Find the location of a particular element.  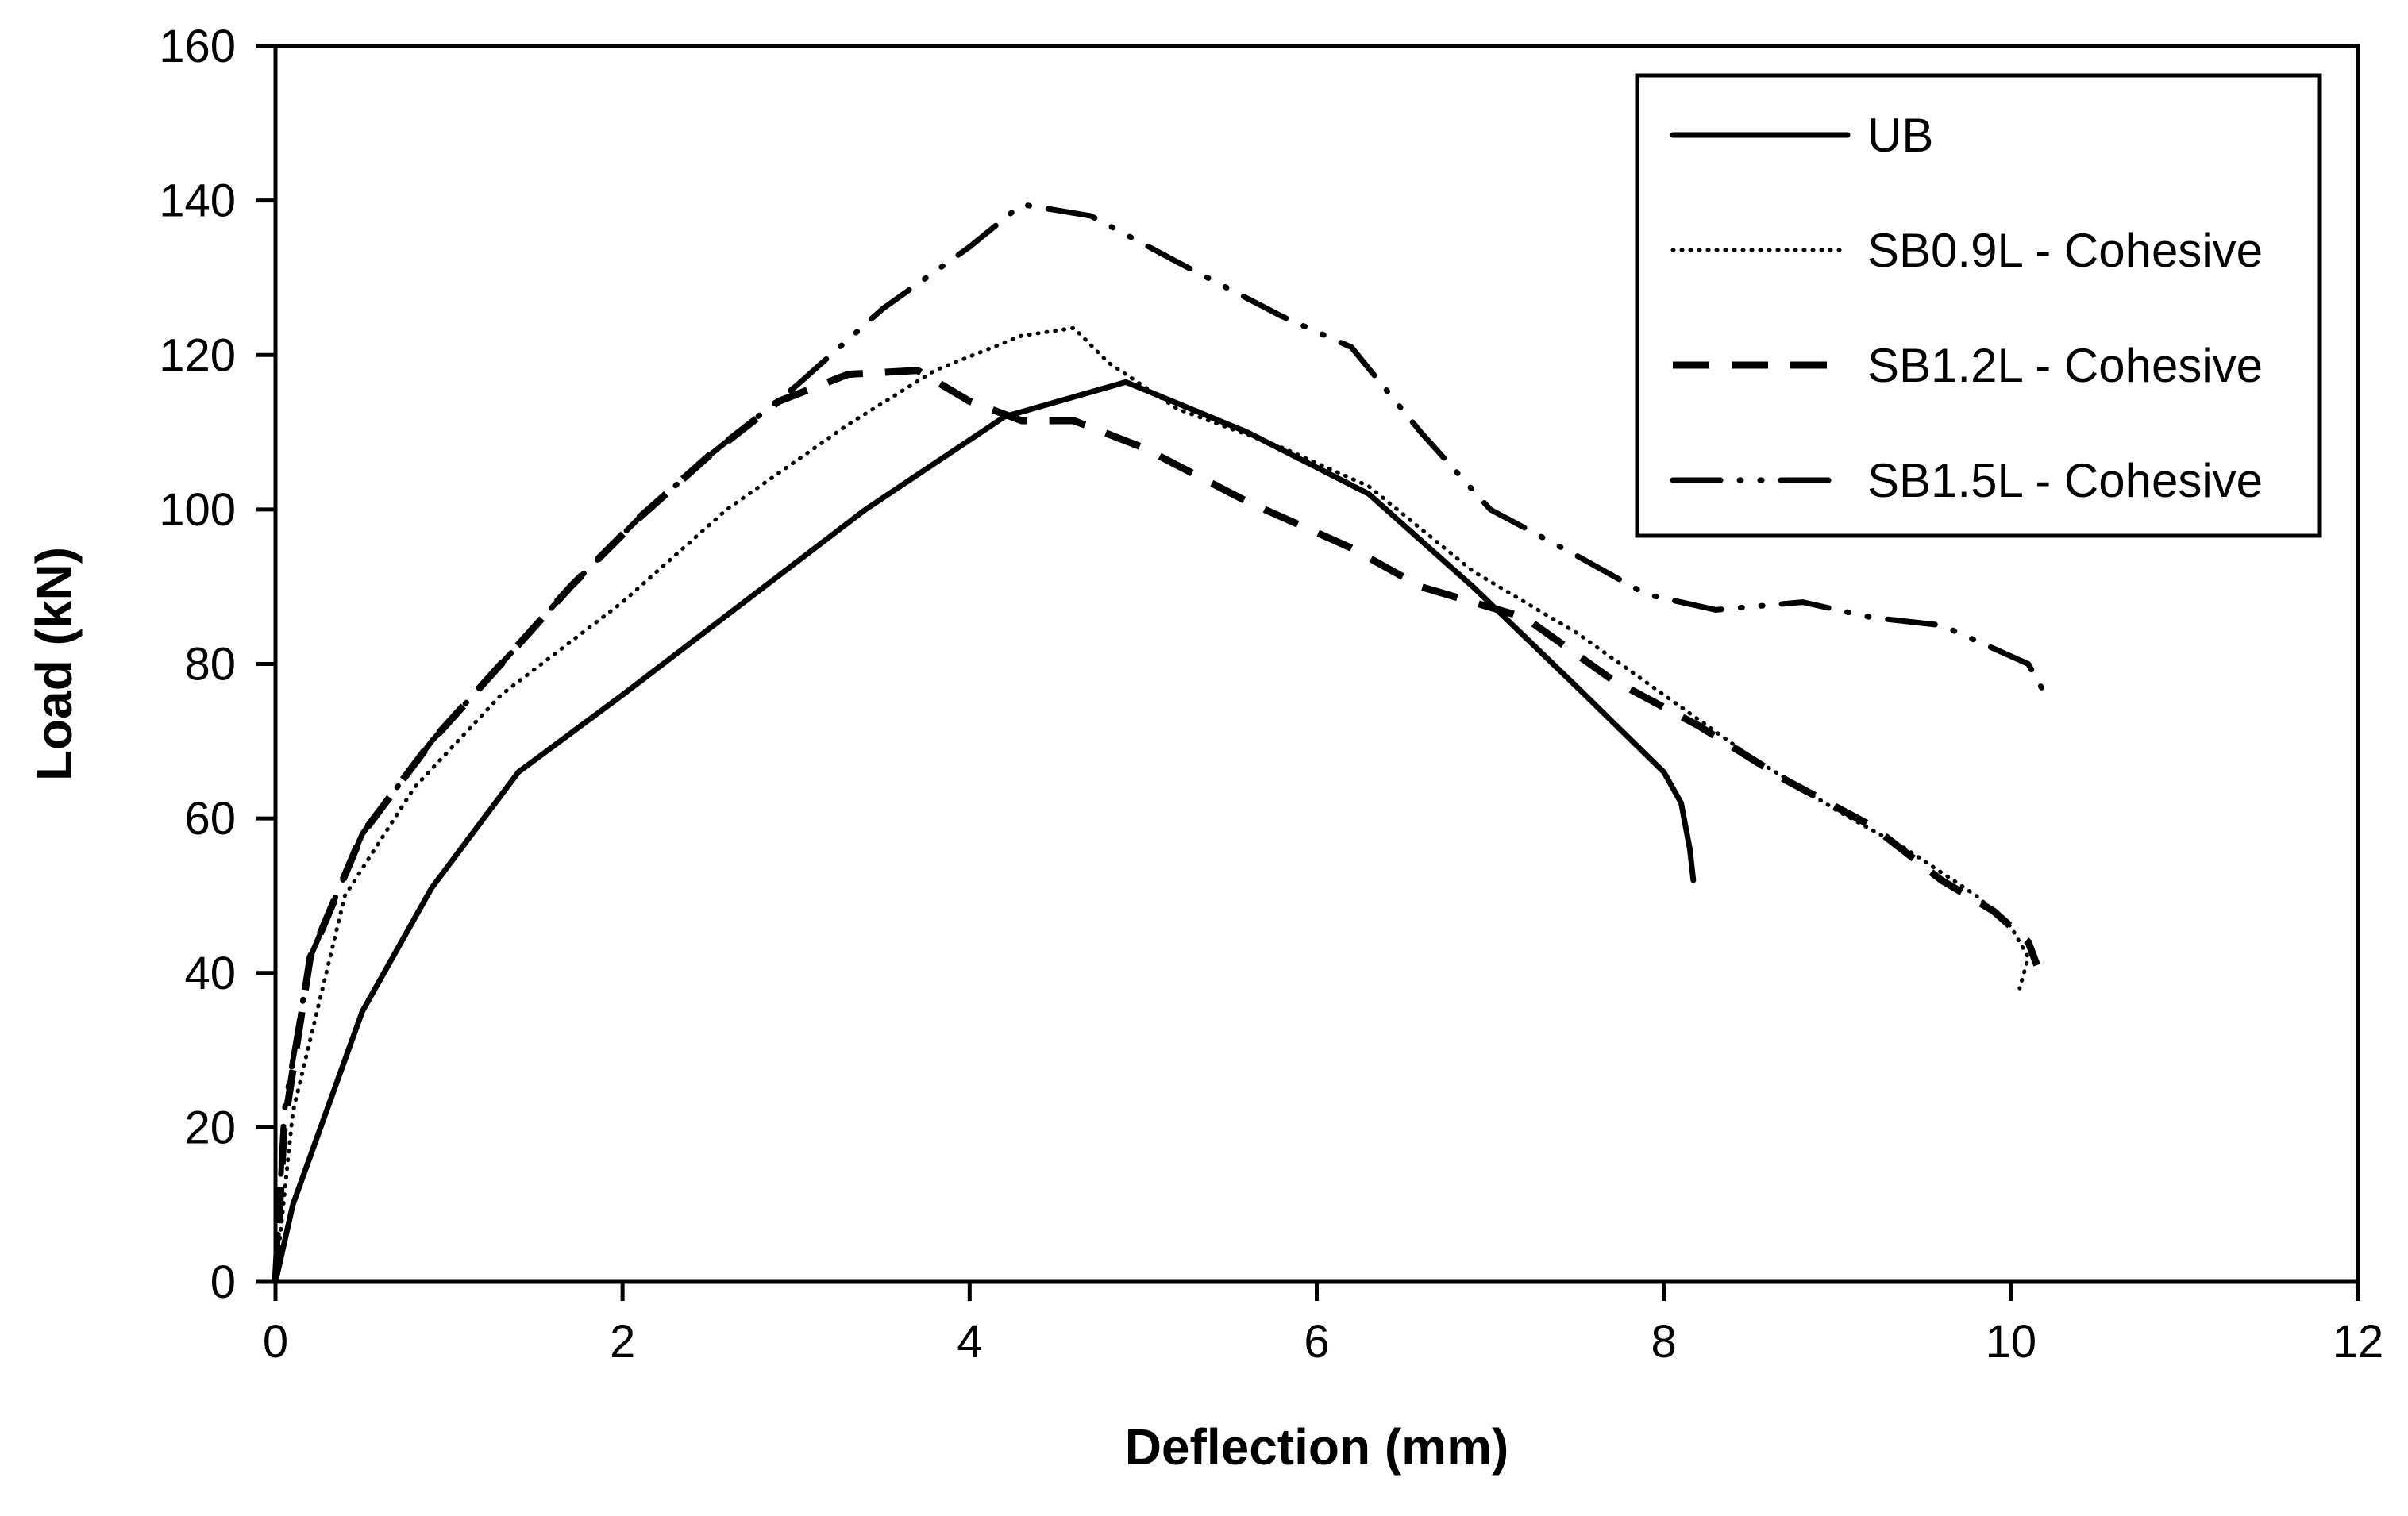

y-tick-label: 40 is located at coordinates (210, 974).